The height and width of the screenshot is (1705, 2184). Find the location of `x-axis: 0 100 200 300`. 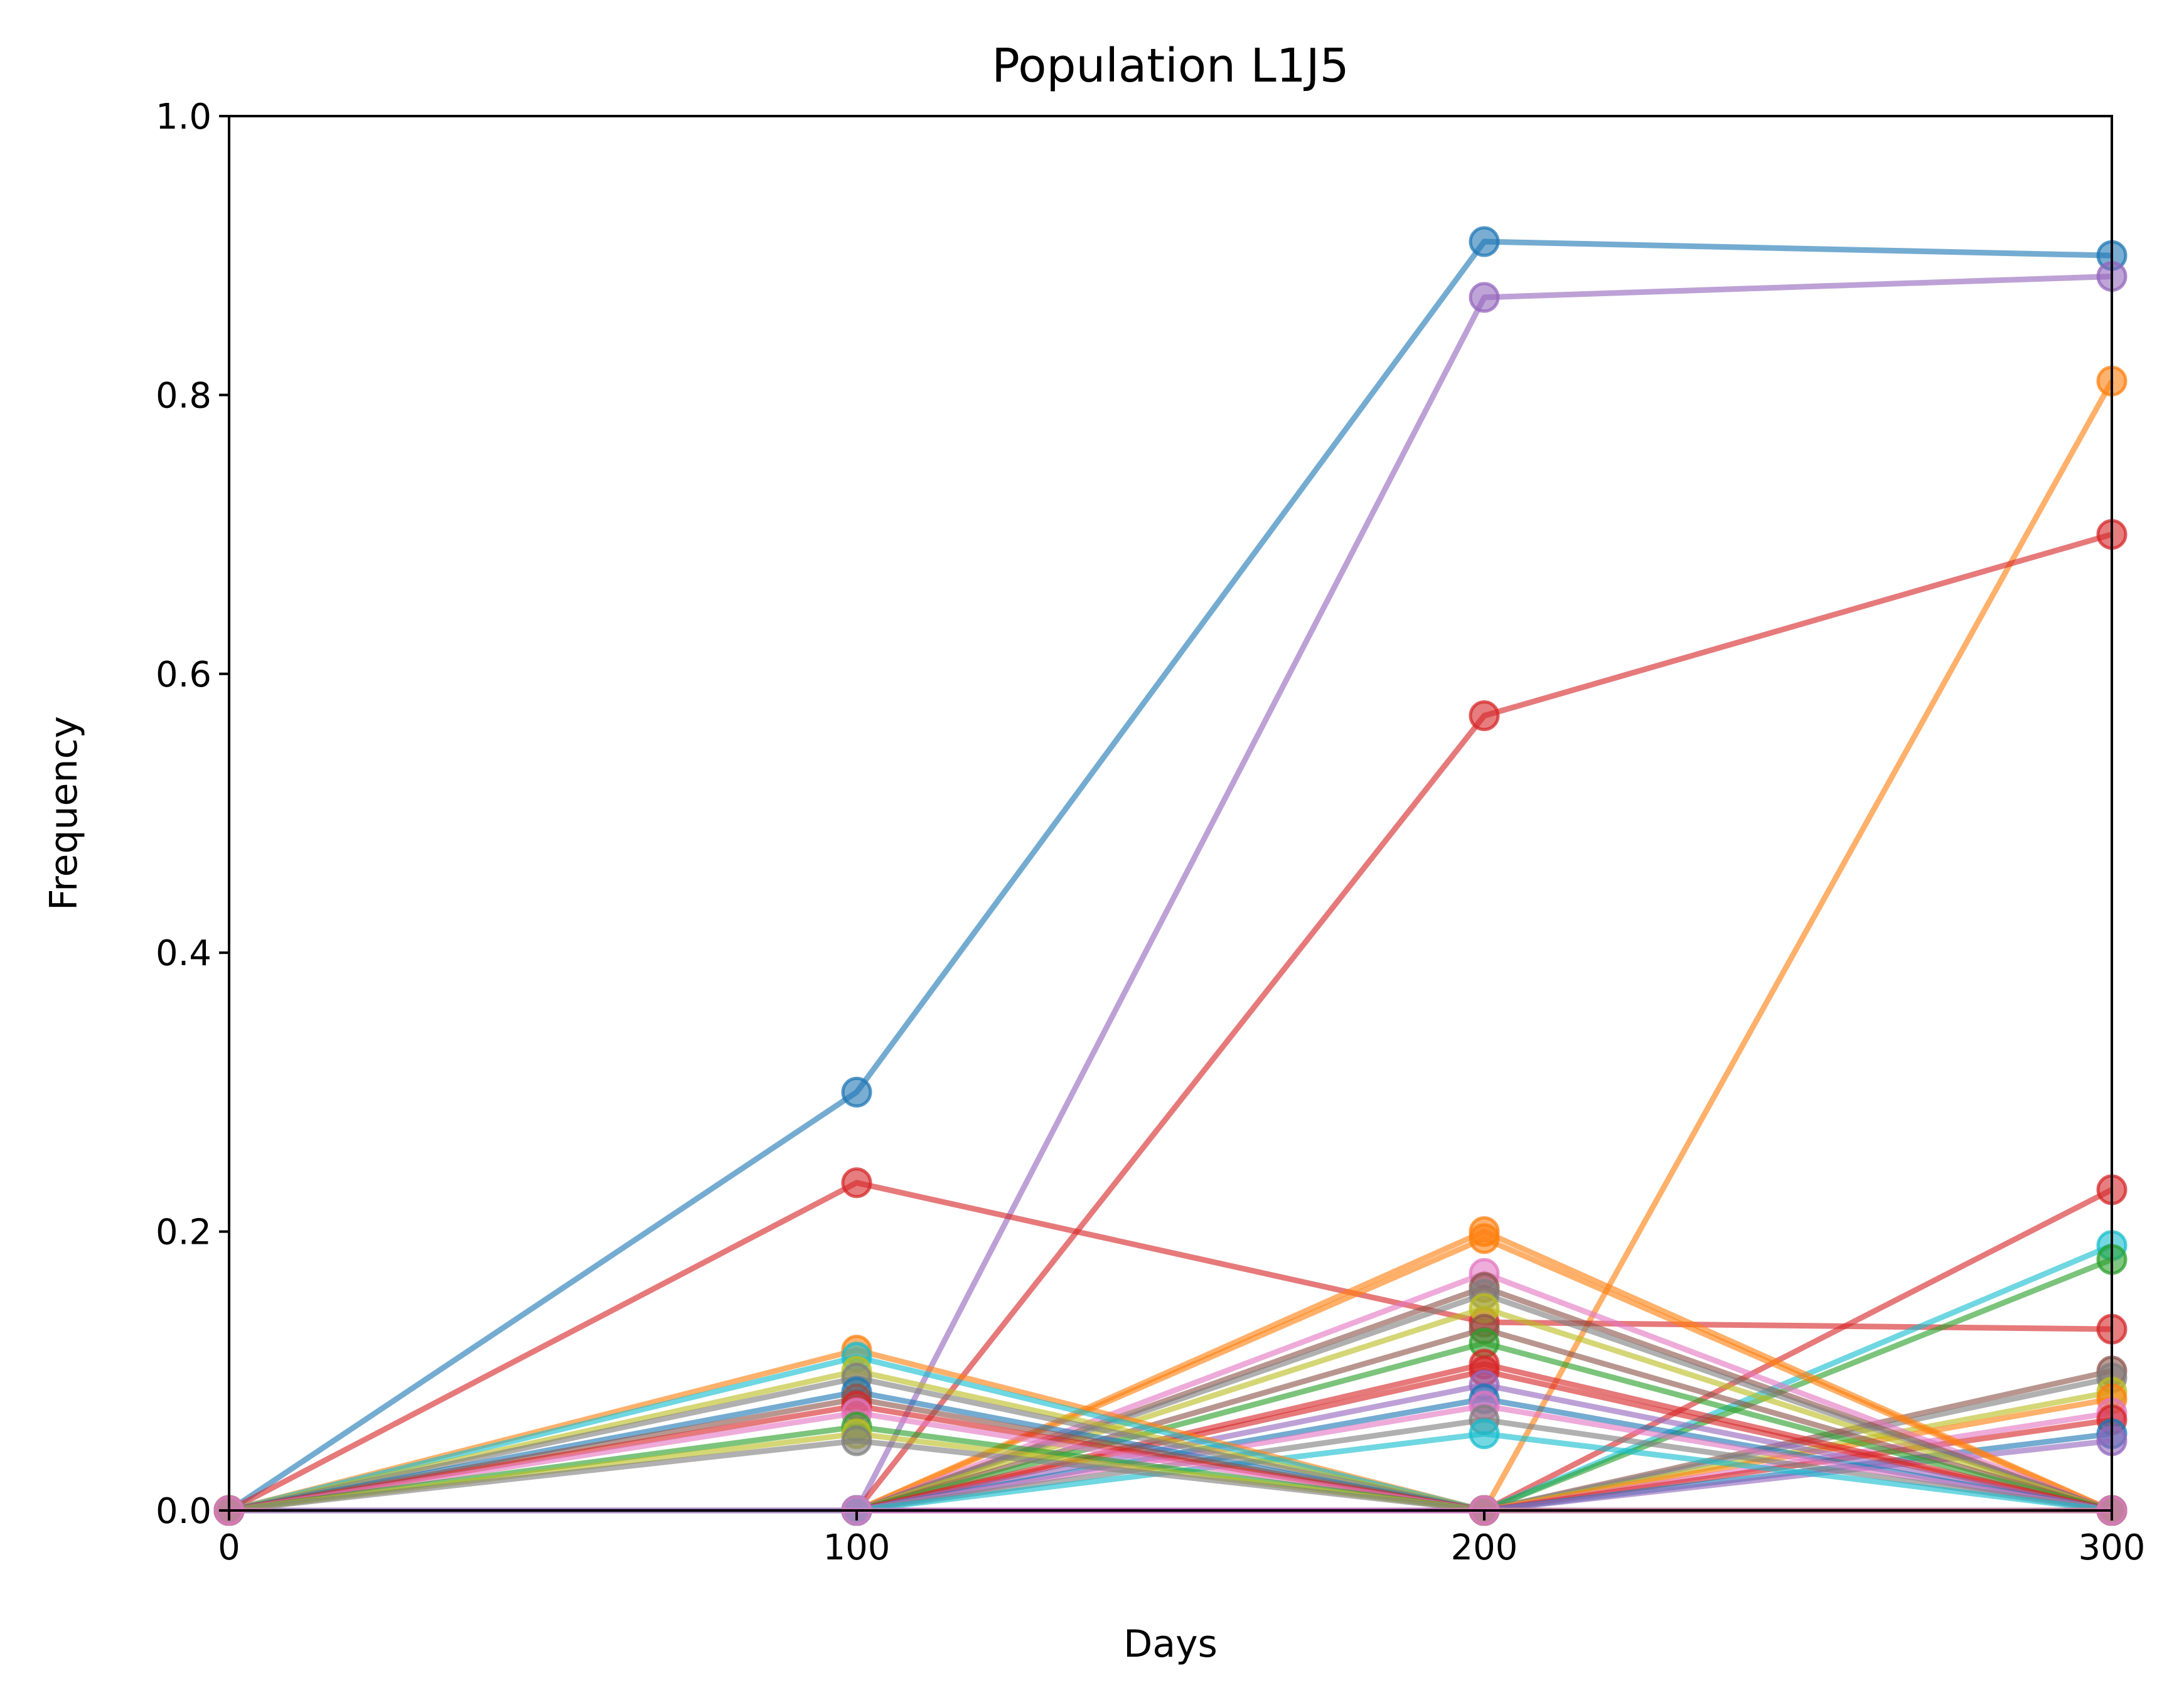

x-axis: 0 100 200 300 is located at coordinates (1181, 1539).